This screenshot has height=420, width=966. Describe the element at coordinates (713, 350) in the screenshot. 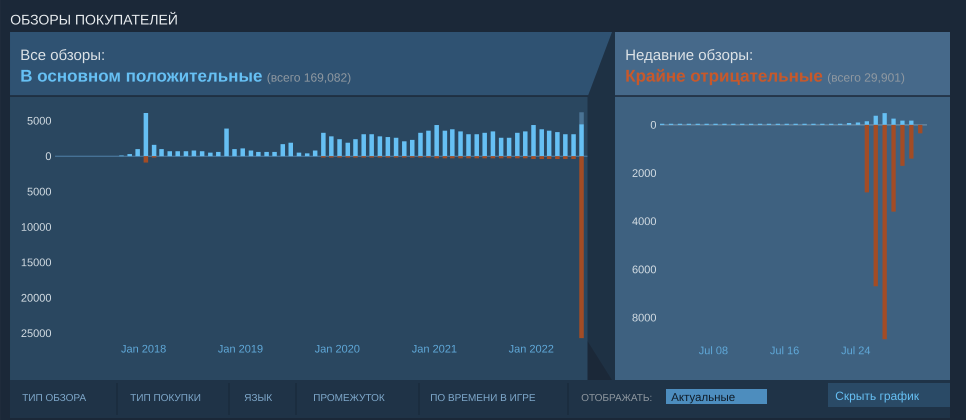

I see `x-tick-label: Jul 08` at that location.